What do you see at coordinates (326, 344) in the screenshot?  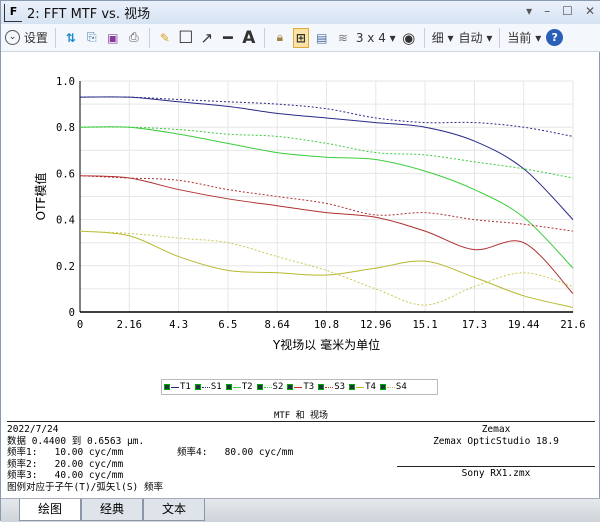 I see `x-axis-label: Y视场以 毫米为单位` at bounding box center [326, 344].